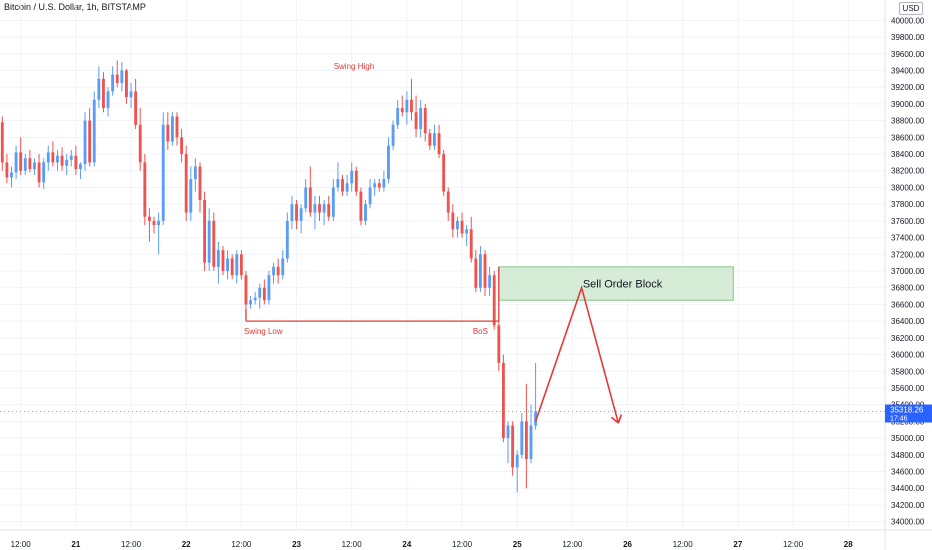 This screenshot has height=550, width=932. What do you see at coordinates (577, 354) in the screenshot?
I see `projection-path` at bounding box center [577, 354].